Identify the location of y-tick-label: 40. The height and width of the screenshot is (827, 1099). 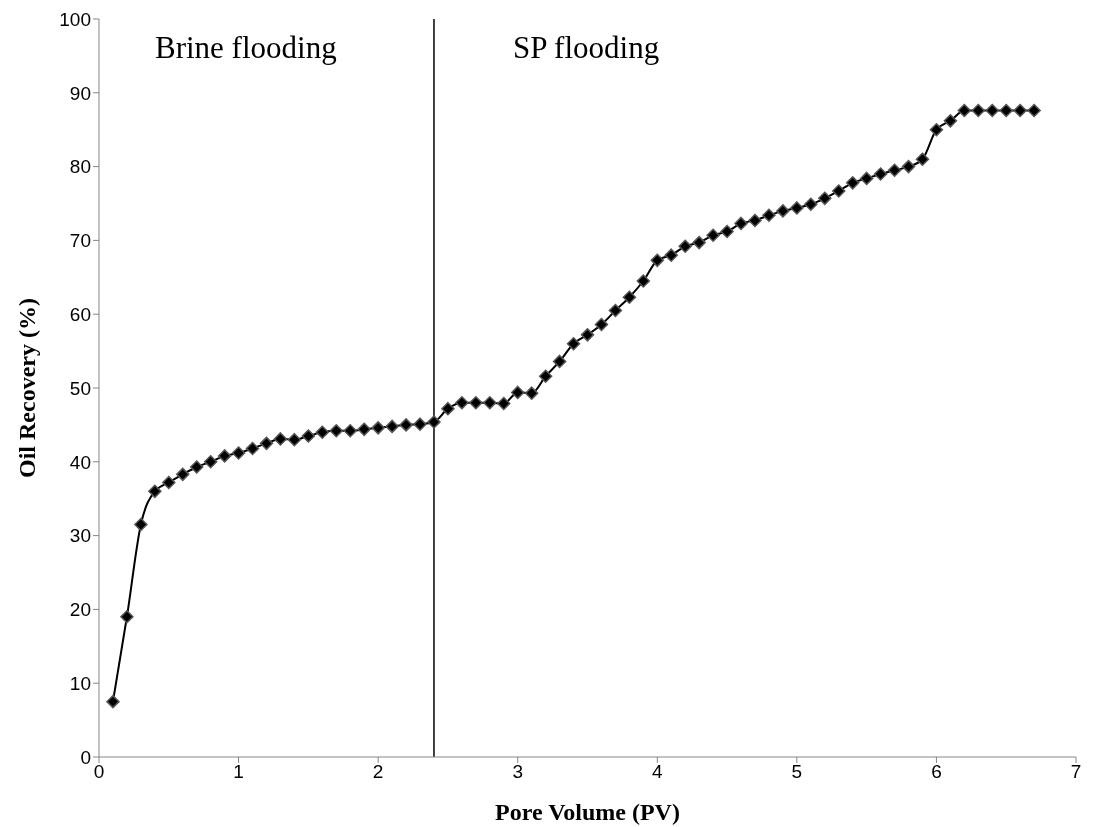
(80, 462).